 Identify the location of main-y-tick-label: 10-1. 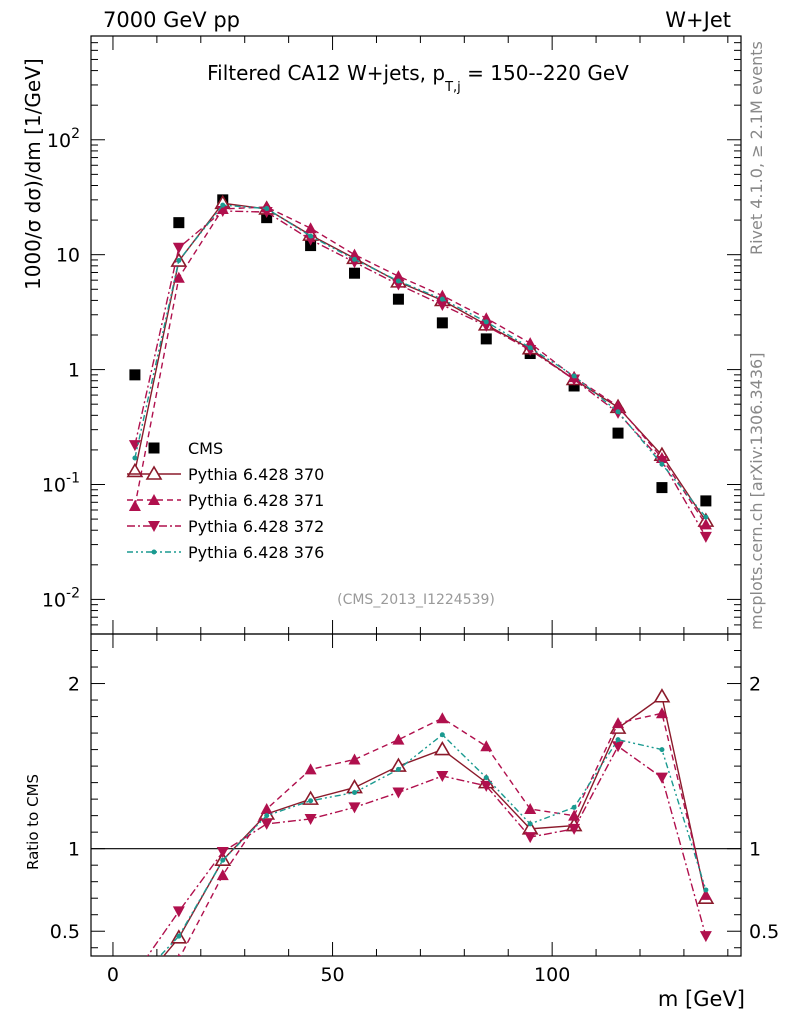
(61, 484).